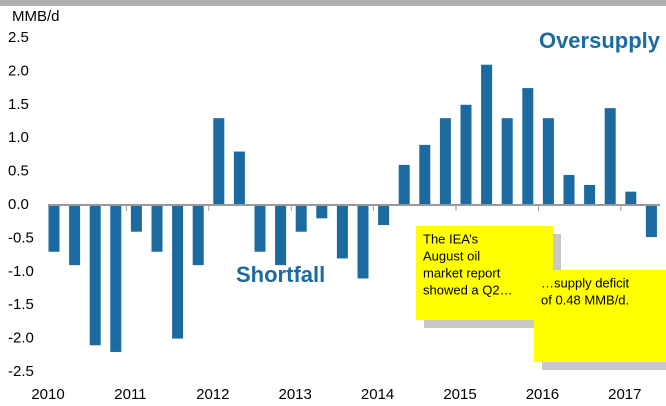 The width and height of the screenshot is (666, 406). Describe the element at coordinates (21, 304) in the screenshot. I see `y-tick-label: -1.5` at that location.